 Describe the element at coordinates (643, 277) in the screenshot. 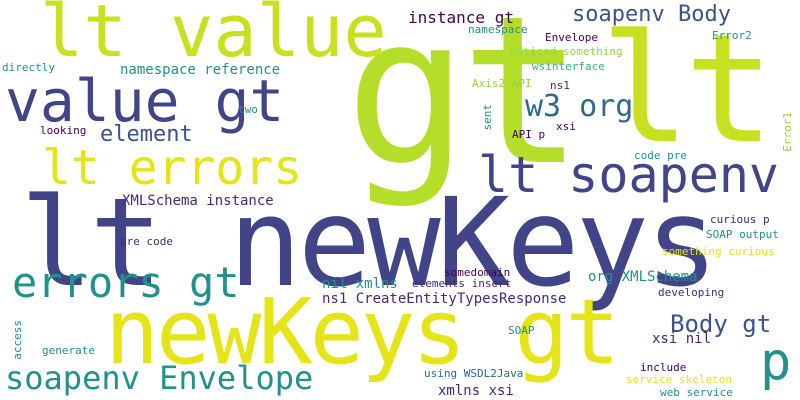

I see `word-org-xmlschema: org XMLSchema` at that location.